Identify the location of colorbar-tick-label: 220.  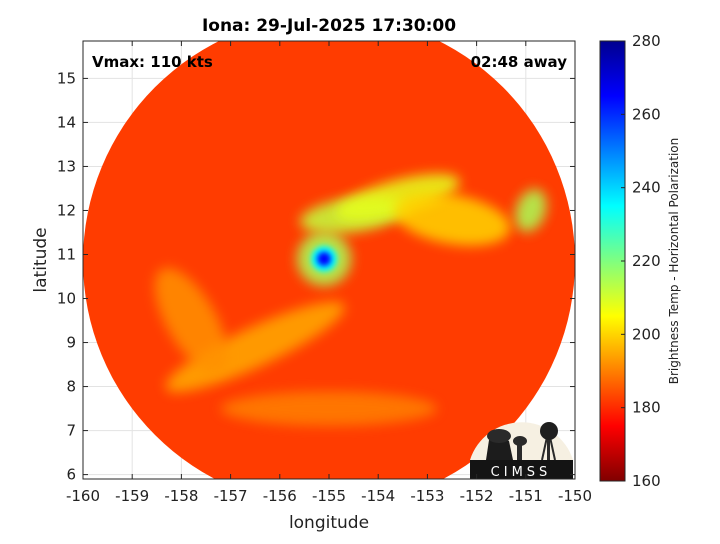
(646, 261).